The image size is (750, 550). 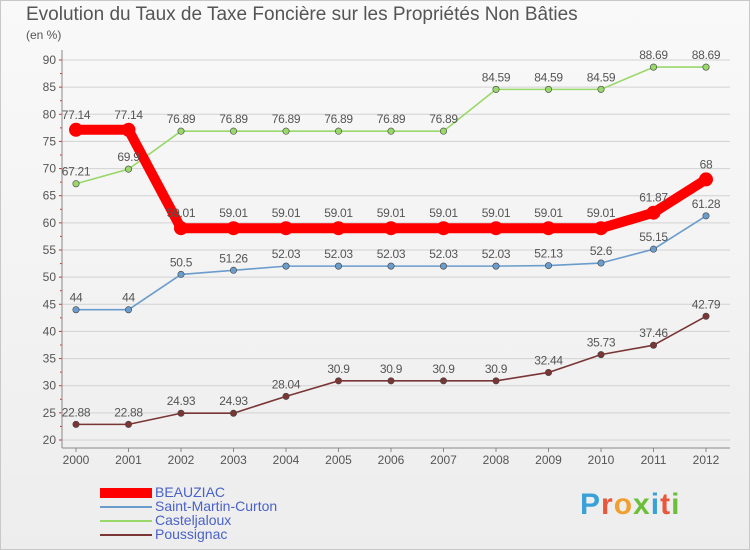 I want to click on data-label-poussignac: 35.73, so click(x=601, y=343).